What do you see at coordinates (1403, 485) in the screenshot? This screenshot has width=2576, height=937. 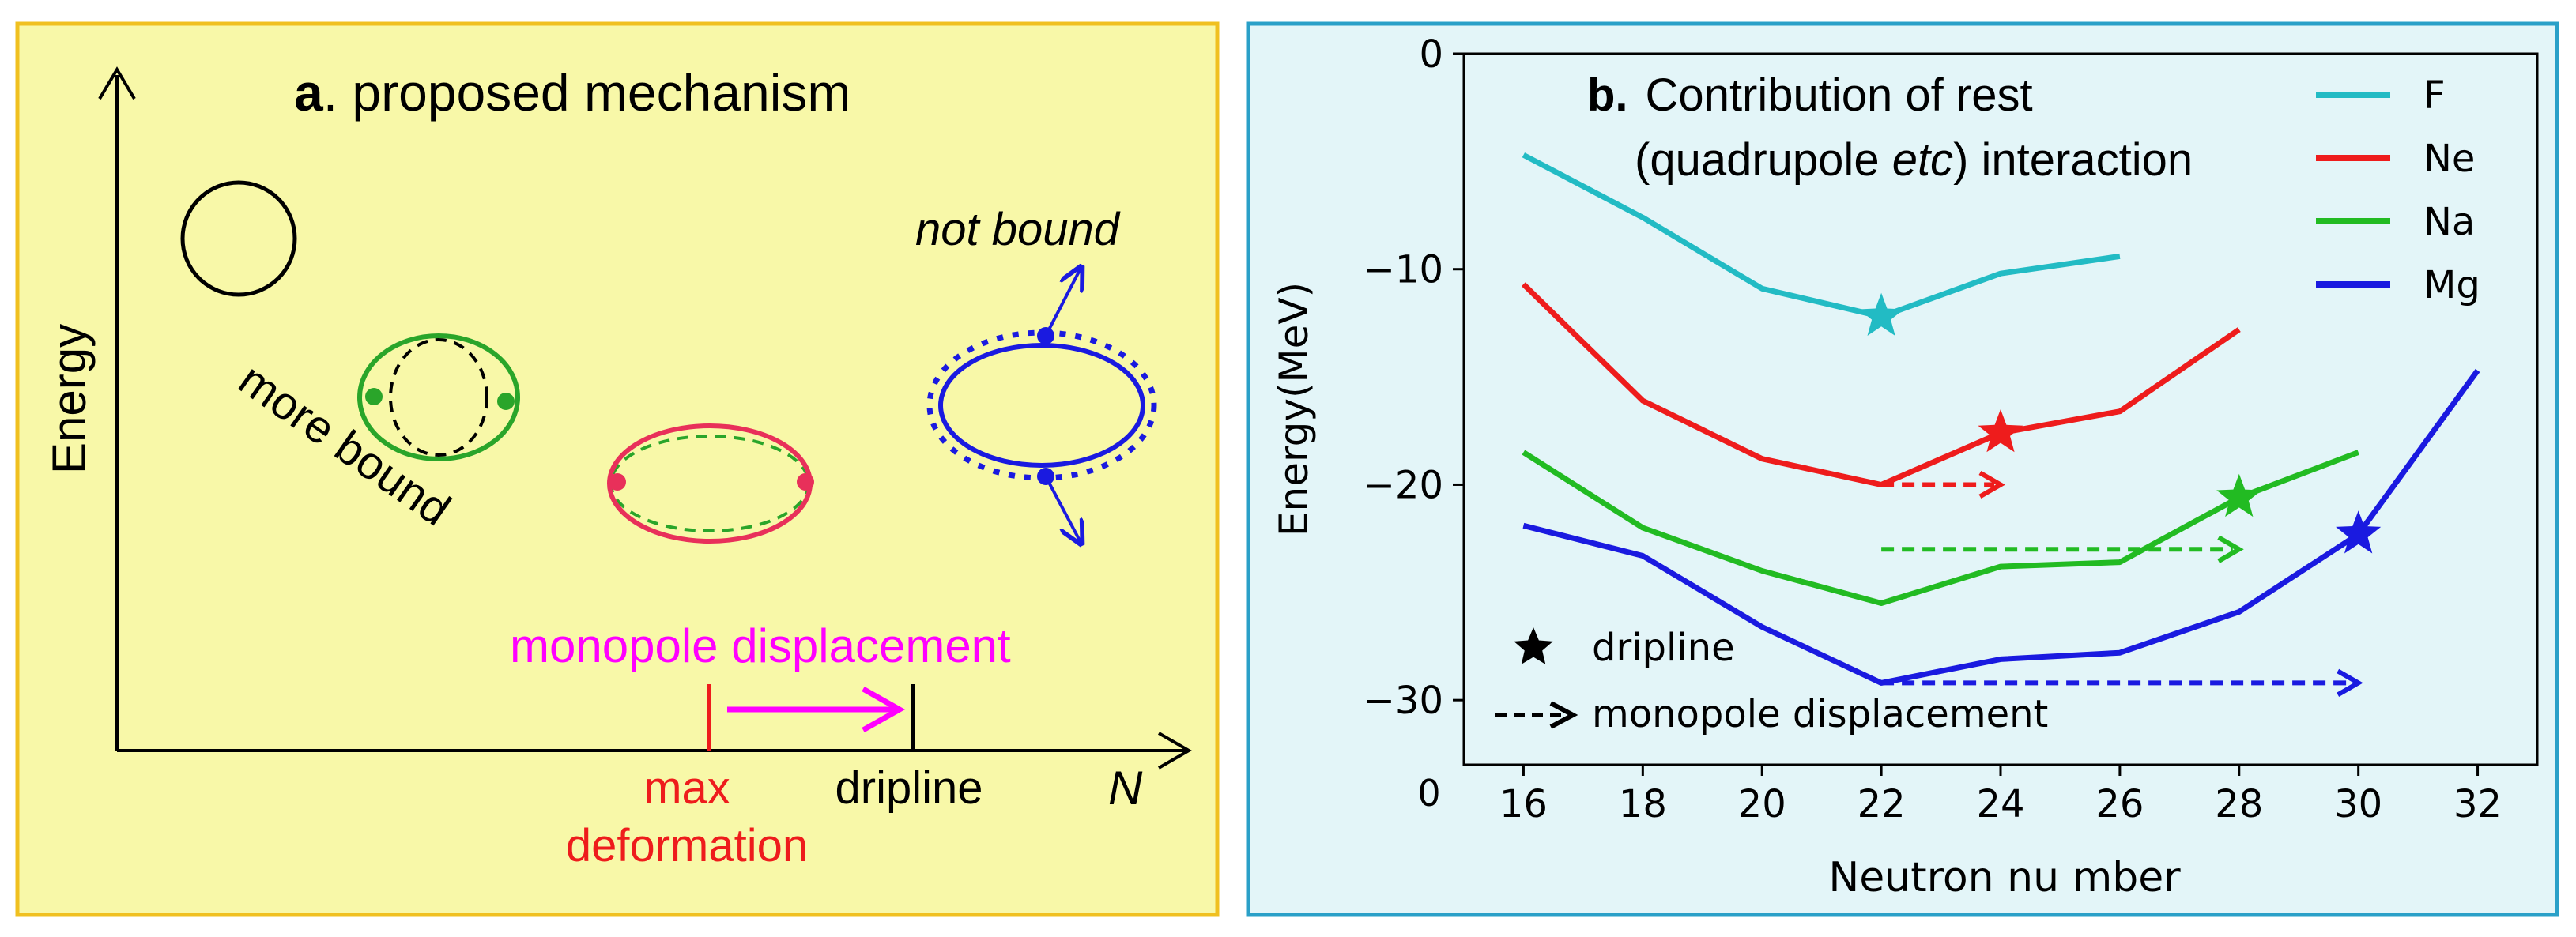 I see `y-tick-label: −20` at bounding box center [1403, 485].